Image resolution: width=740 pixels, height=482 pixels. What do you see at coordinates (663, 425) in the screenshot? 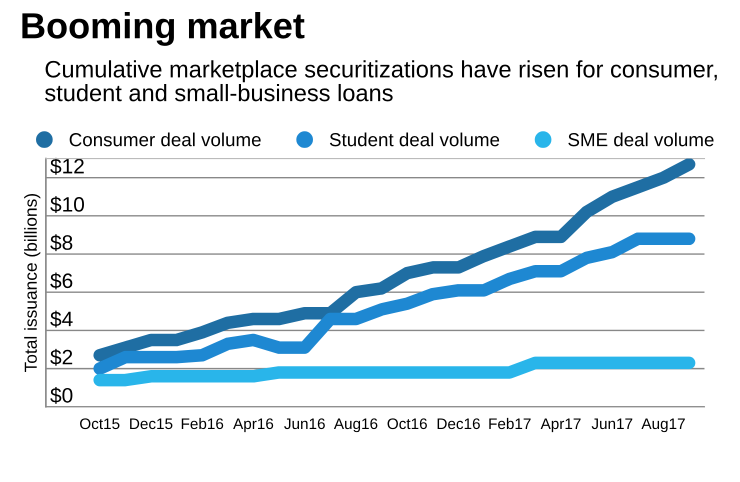
I see `x-tick-label: Aug17` at bounding box center [663, 425].